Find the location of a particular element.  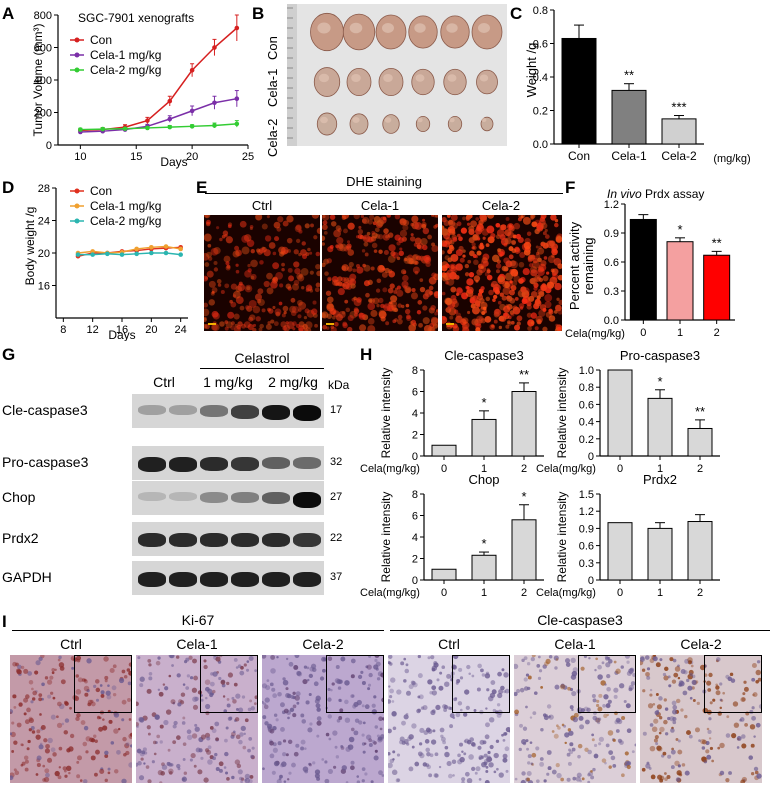

y-tick-label: 0.9 is located at coordinates (611, 234).